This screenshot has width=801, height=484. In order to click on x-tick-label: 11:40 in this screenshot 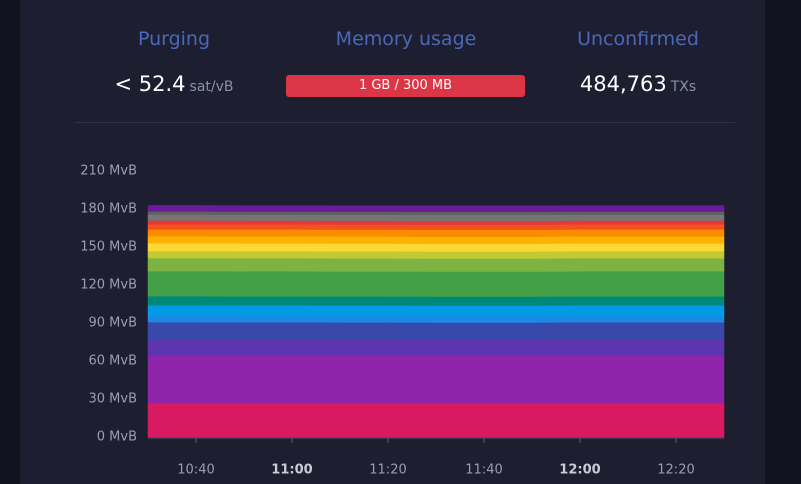, I will do `click(483, 470)`.